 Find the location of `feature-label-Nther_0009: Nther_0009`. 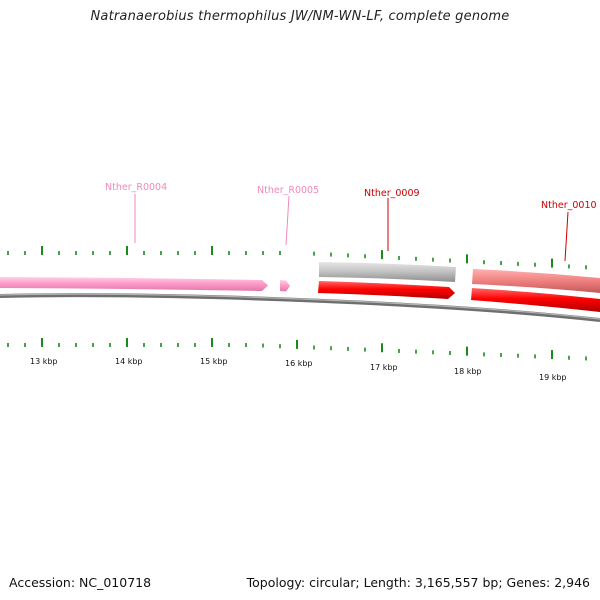

feature-label-Nther_0009: Nther_0009 is located at coordinates (392, 193).